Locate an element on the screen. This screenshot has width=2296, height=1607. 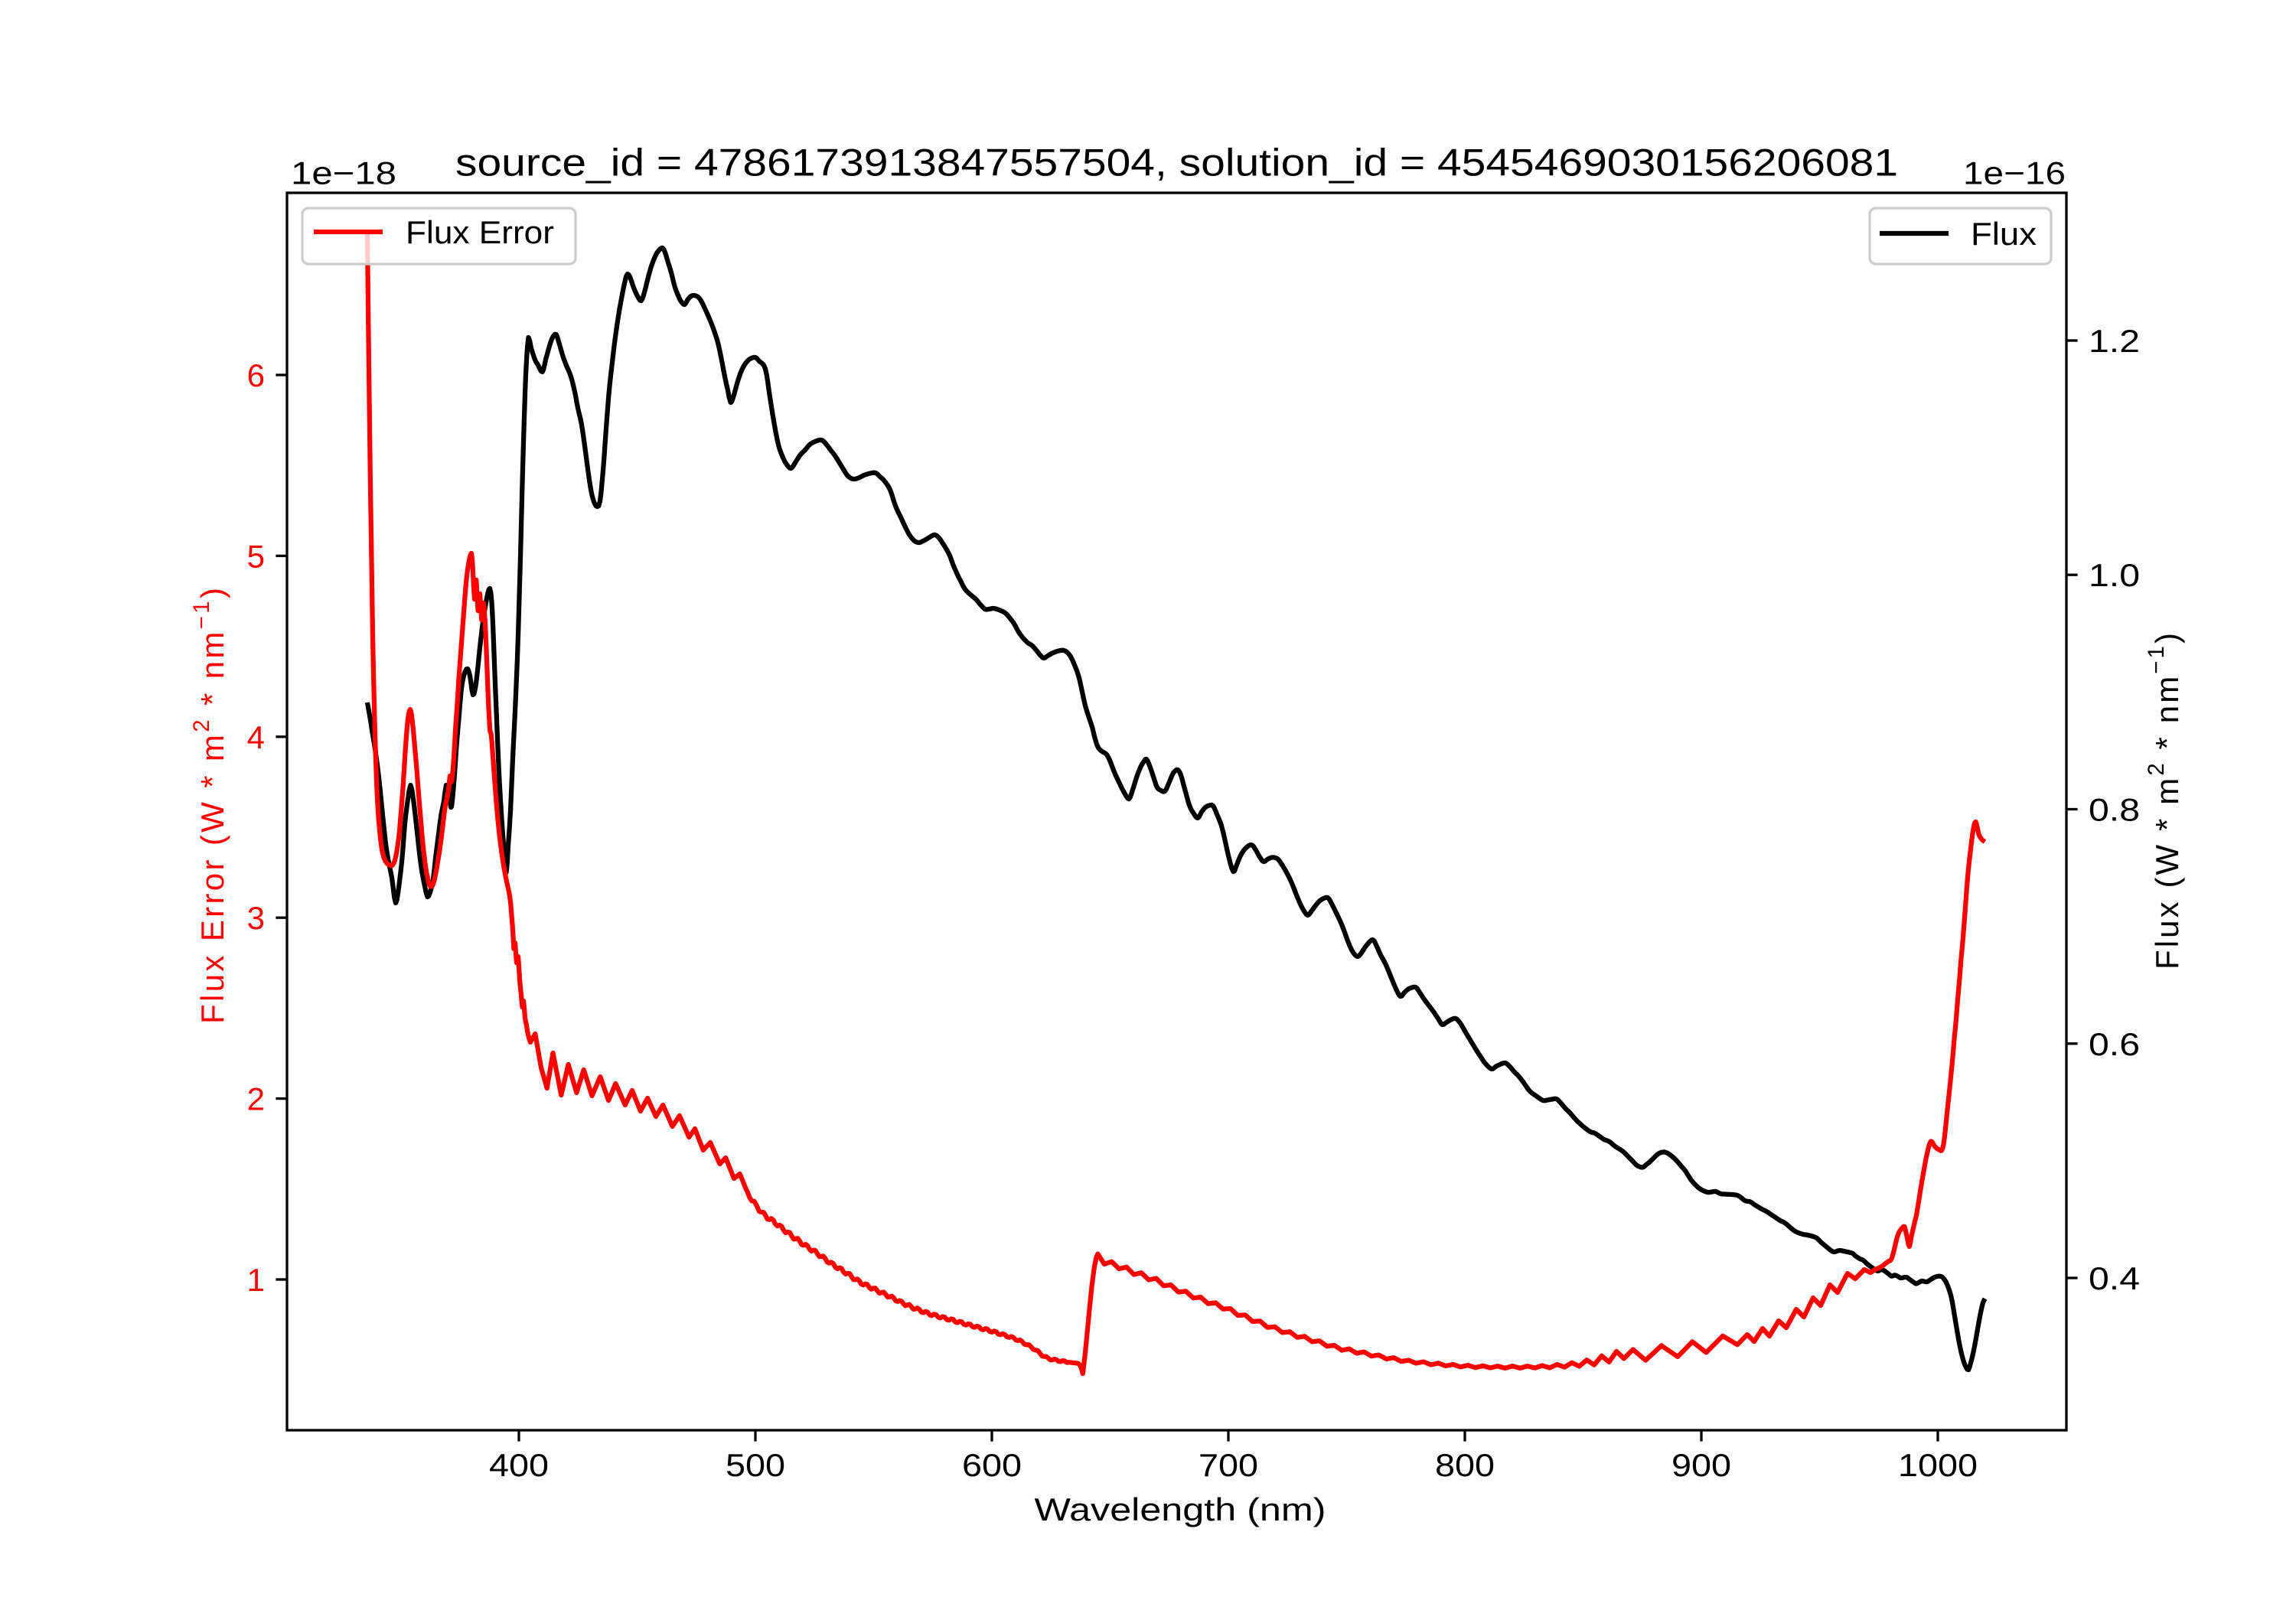
svg-text: 700 is located at coordinates (1228, 1465).